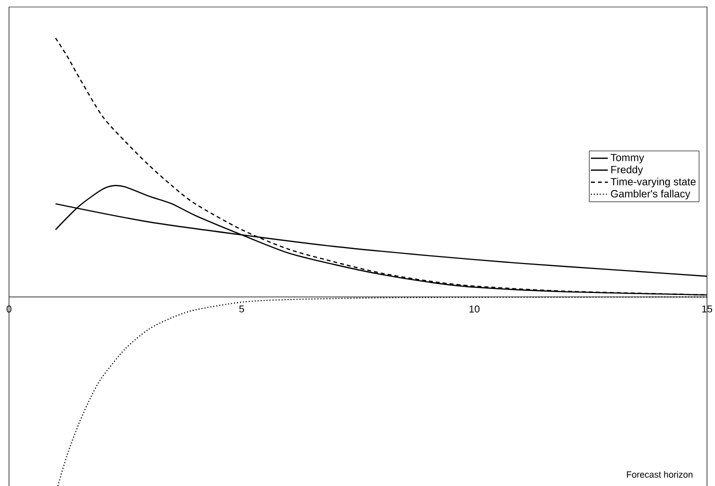  I want to click on legend-label: Freddy, so click(627, 171).